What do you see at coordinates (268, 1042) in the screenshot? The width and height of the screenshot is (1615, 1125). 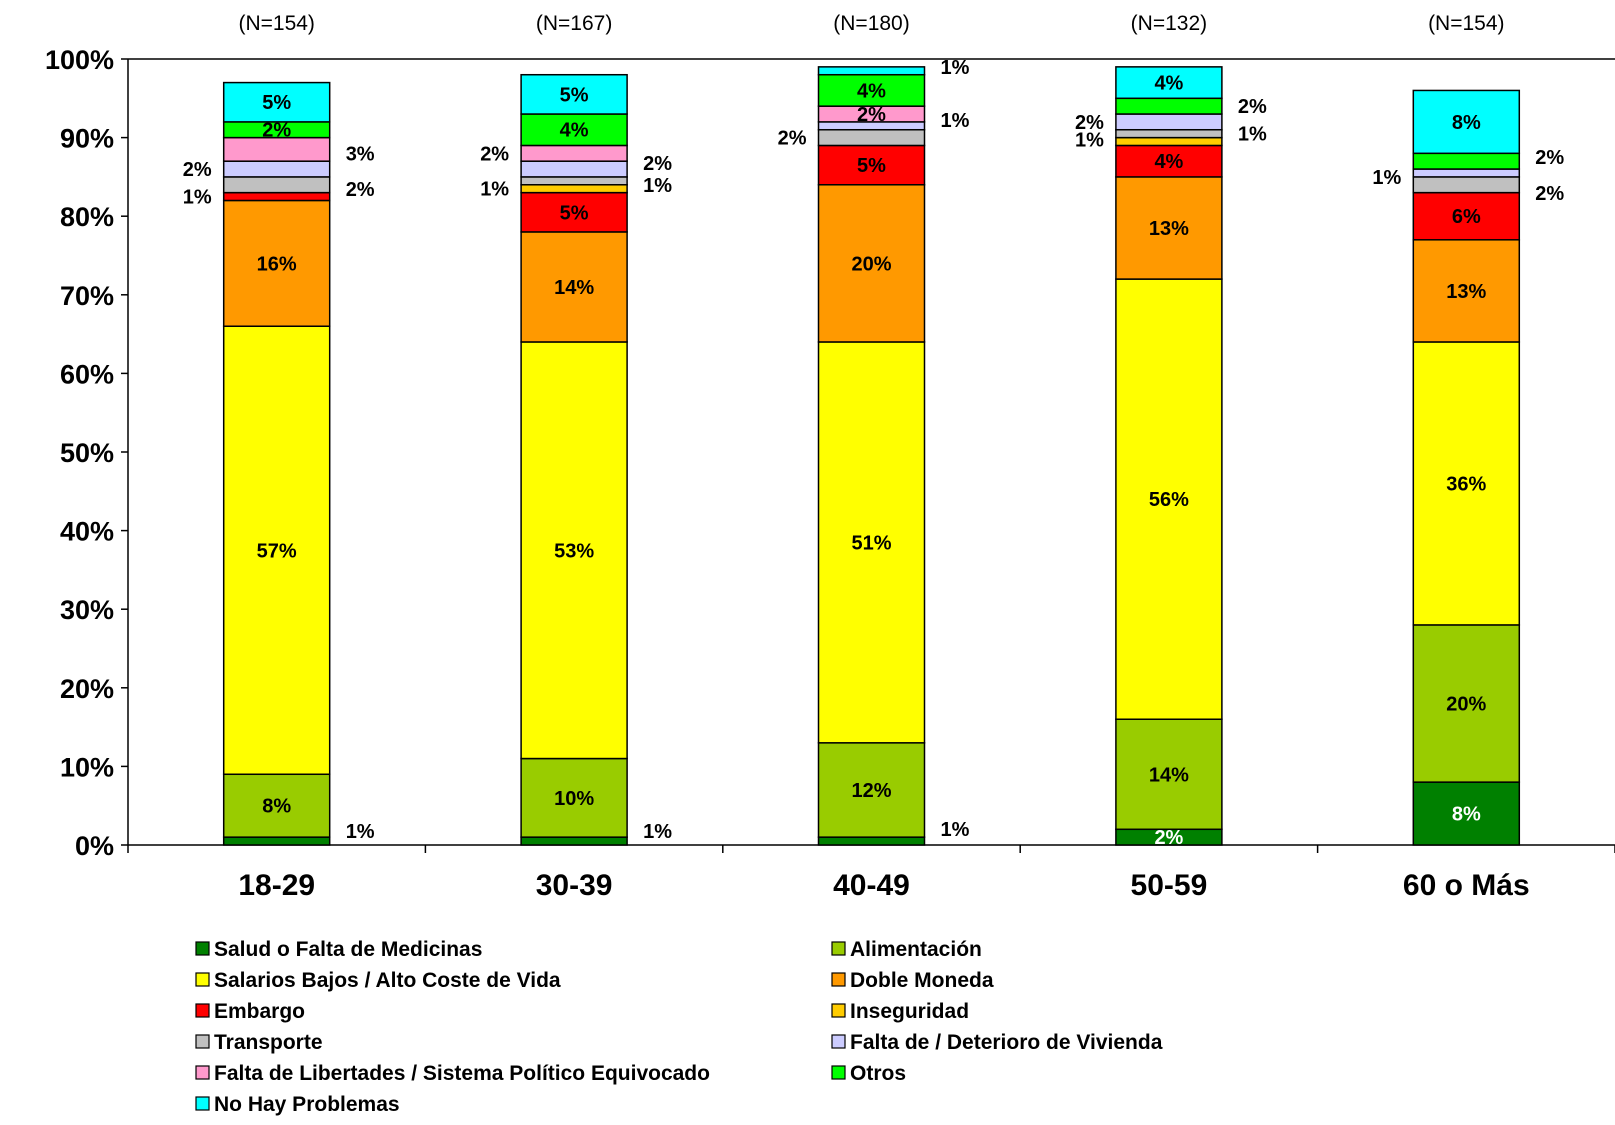 I see `legend-label: Transporte` at bounding box center [268, 1042].